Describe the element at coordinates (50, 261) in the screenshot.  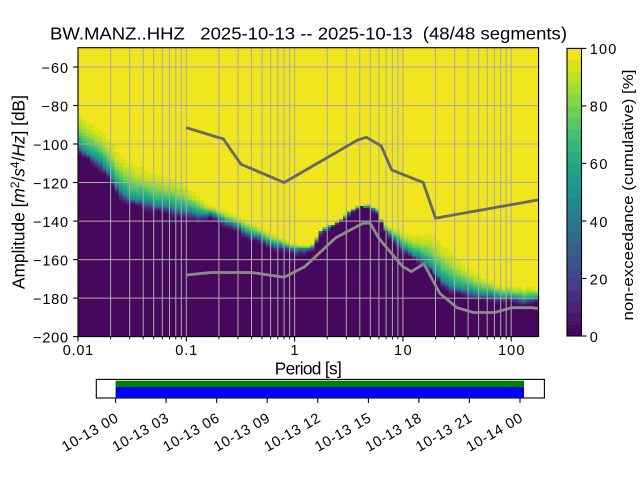
I see `svg-text: −160` at that location.